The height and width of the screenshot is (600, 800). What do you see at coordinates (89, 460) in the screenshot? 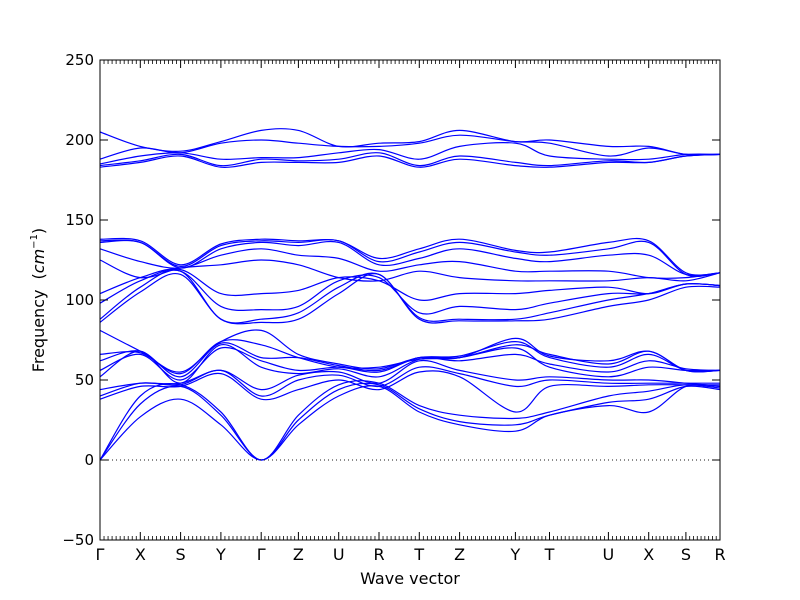
I see `y-tick-label: 0` at bounding box center [89, 460].